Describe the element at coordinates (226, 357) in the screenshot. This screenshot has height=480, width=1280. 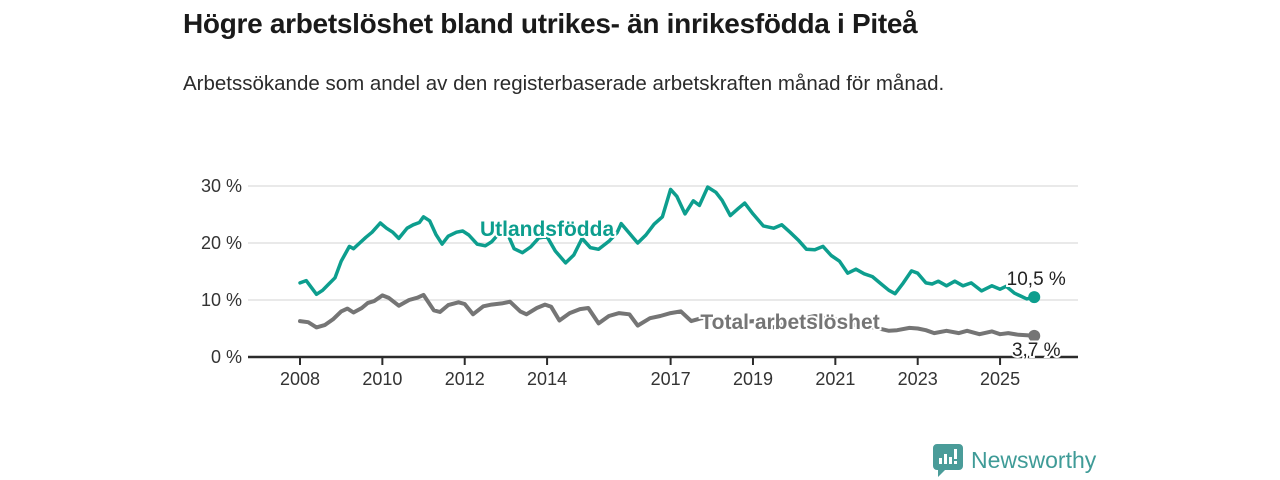
I see `y-tick-label: 0 %` at that location.